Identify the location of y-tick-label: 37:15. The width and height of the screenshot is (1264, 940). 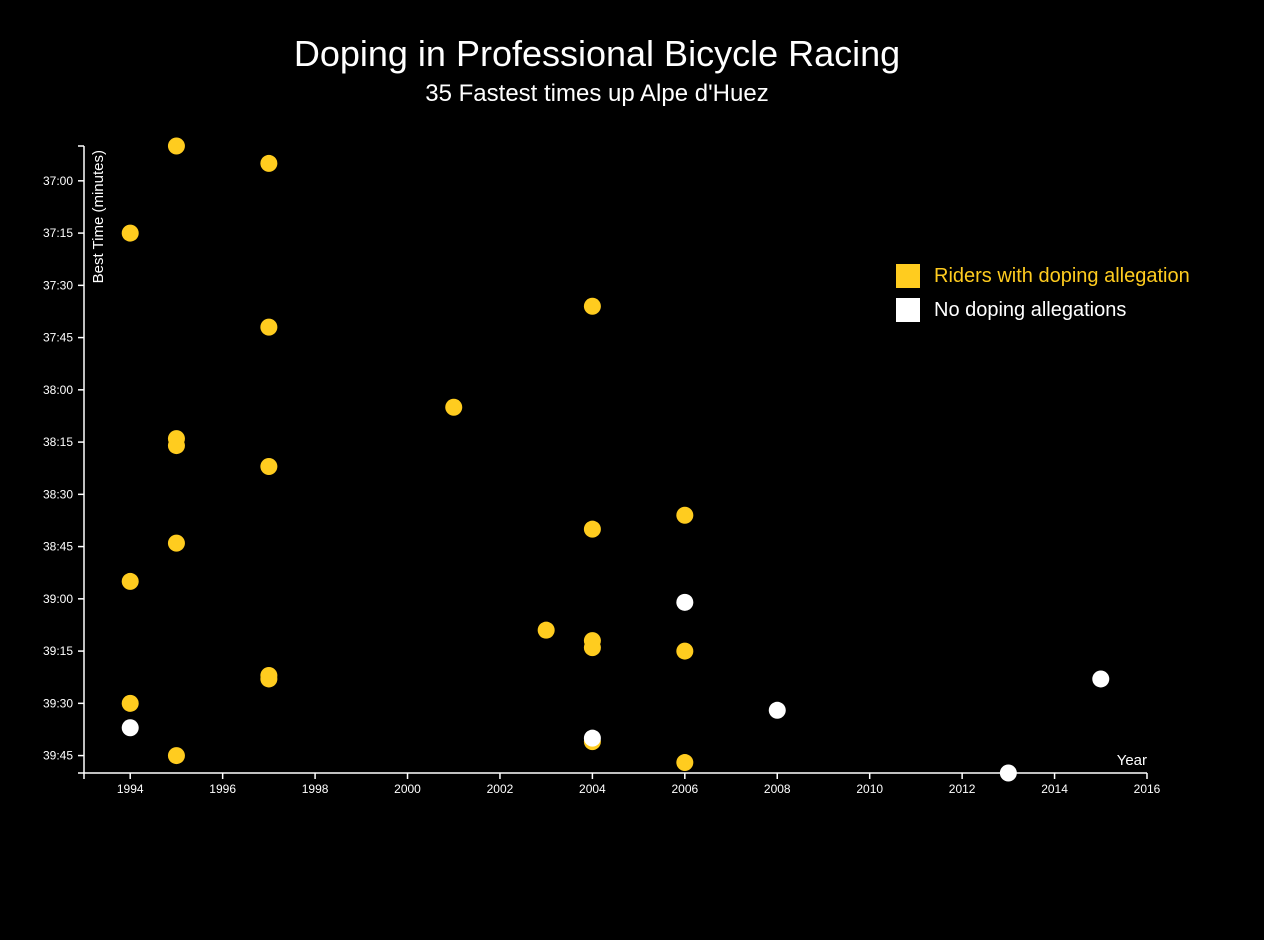
(58, 233).